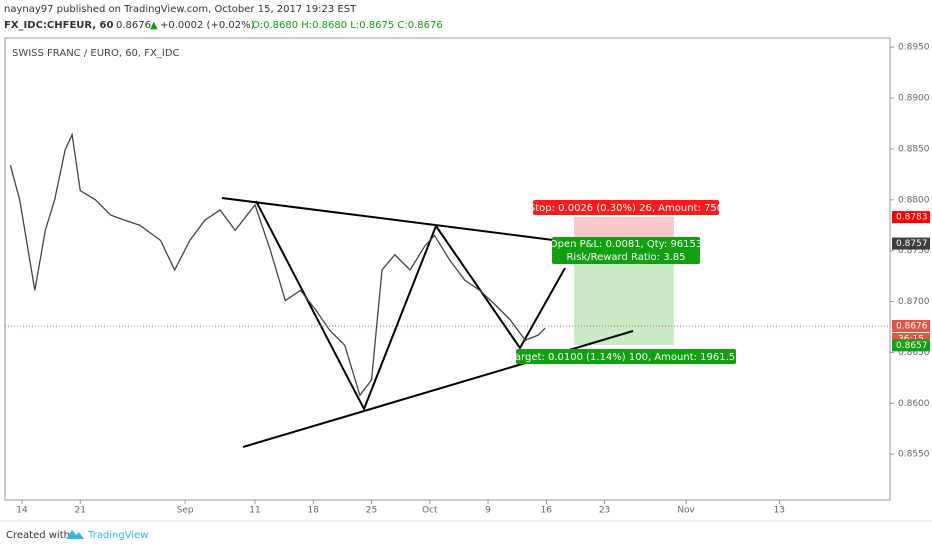 This screenshot has width=932, height=550. I want to click on stop-box, so click(626, 207).